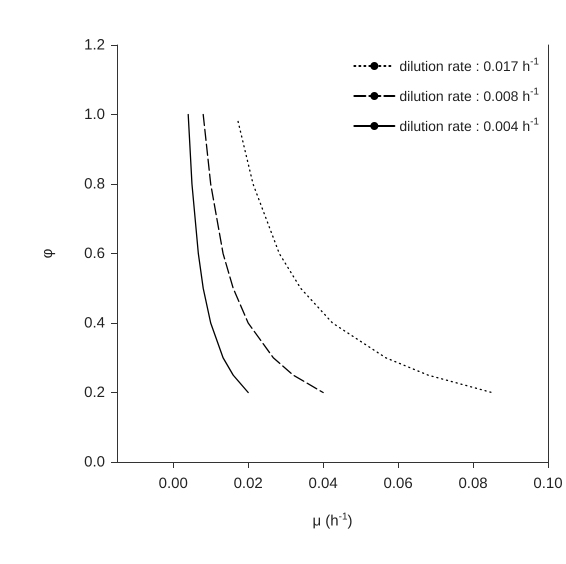 Image resolution: width=566 pixels, height=564 pixels. What do you see at coordinates (94, 114) in the screenshot?
I see `y-tick-label: 1.0` at bounding box center [94, 114].